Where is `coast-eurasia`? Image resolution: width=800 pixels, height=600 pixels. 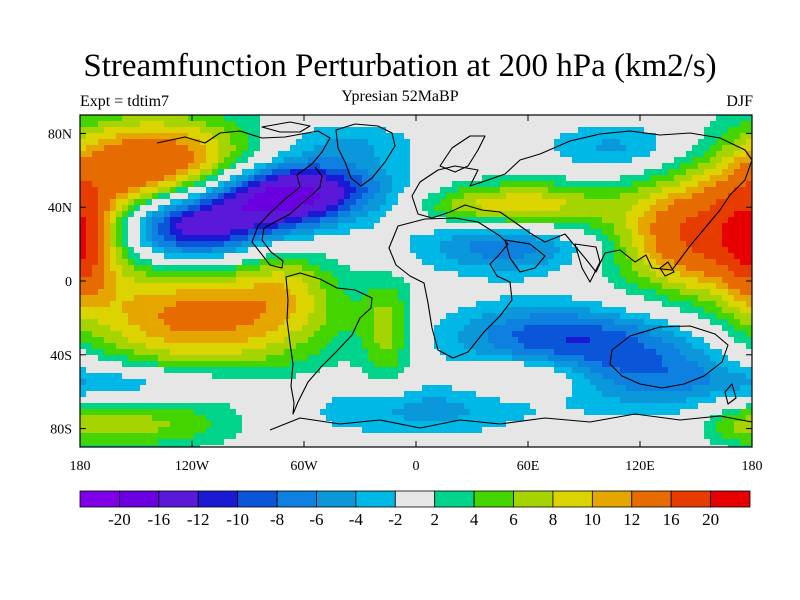
coast-eurasia is located at coordinates (581, 201).